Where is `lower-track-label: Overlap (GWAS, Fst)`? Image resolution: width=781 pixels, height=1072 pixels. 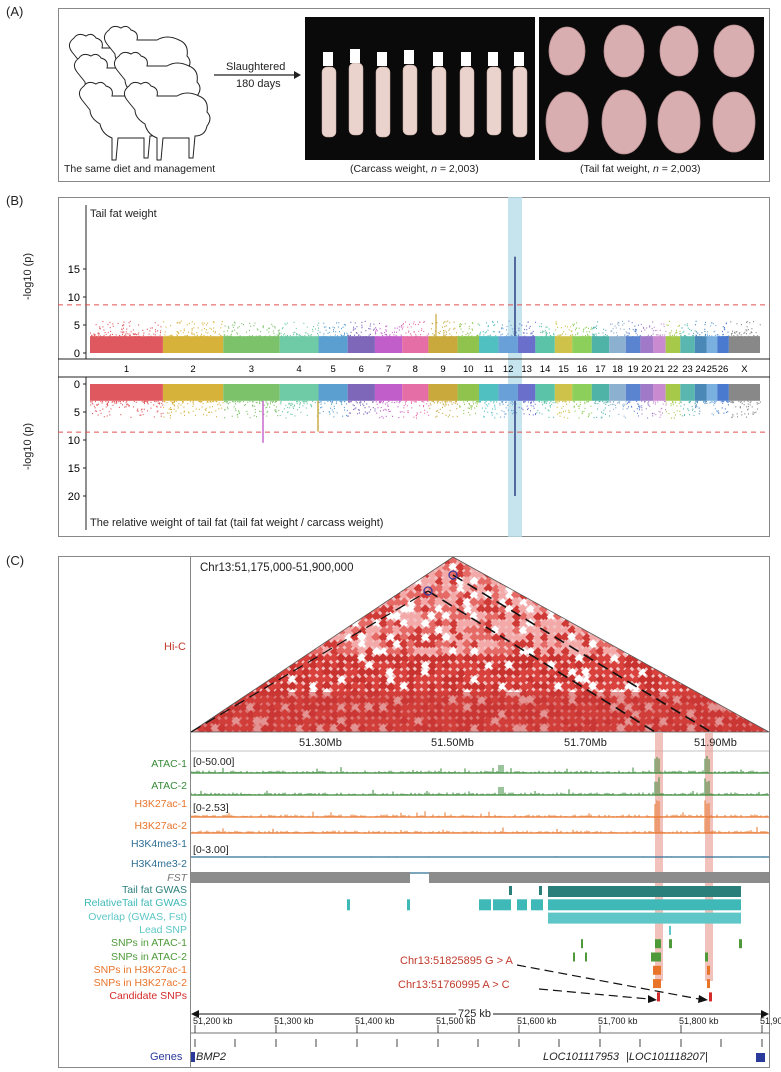
lower-track-label: Overlap (GWAS, Fst) is located at coordinates (137, 916).